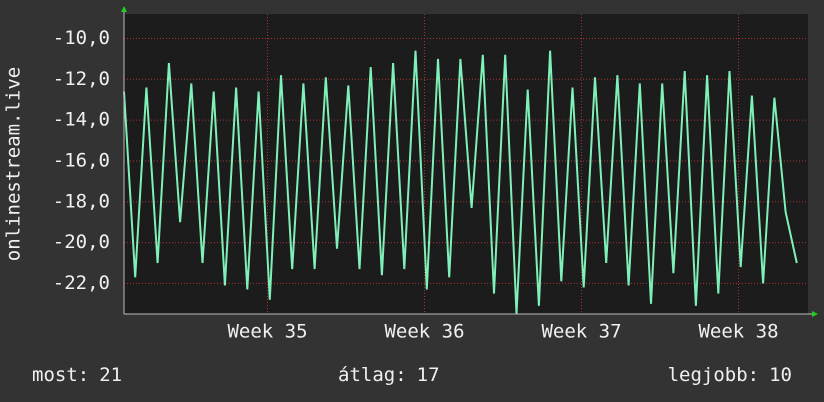  What do you see at coordinates (81, 38) in the screenshot?
I see `y-tick-label: -10,0` at bounding box center [81, 38].